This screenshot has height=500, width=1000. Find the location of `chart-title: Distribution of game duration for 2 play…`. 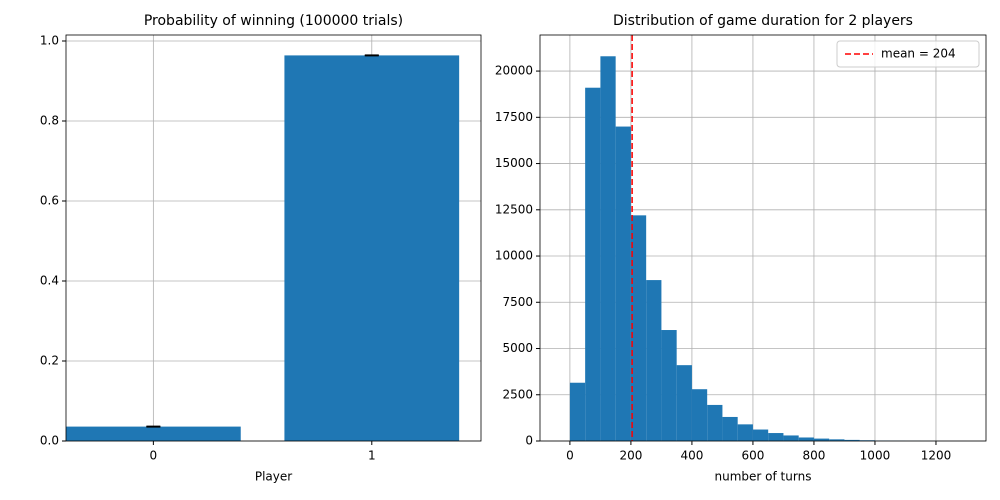

chart-title: Distribution of game duration for 2 play… is located at coordinates (763, 21).